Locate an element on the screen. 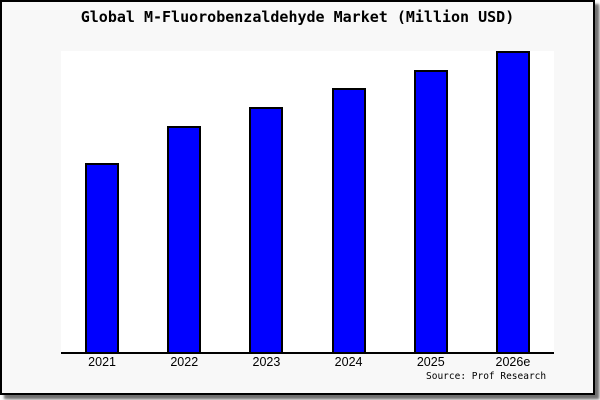 Image resolution: width=600 pixels, height=400 pixels. x-tick-label-2022: 2022 is located at coordinates (184, 362).